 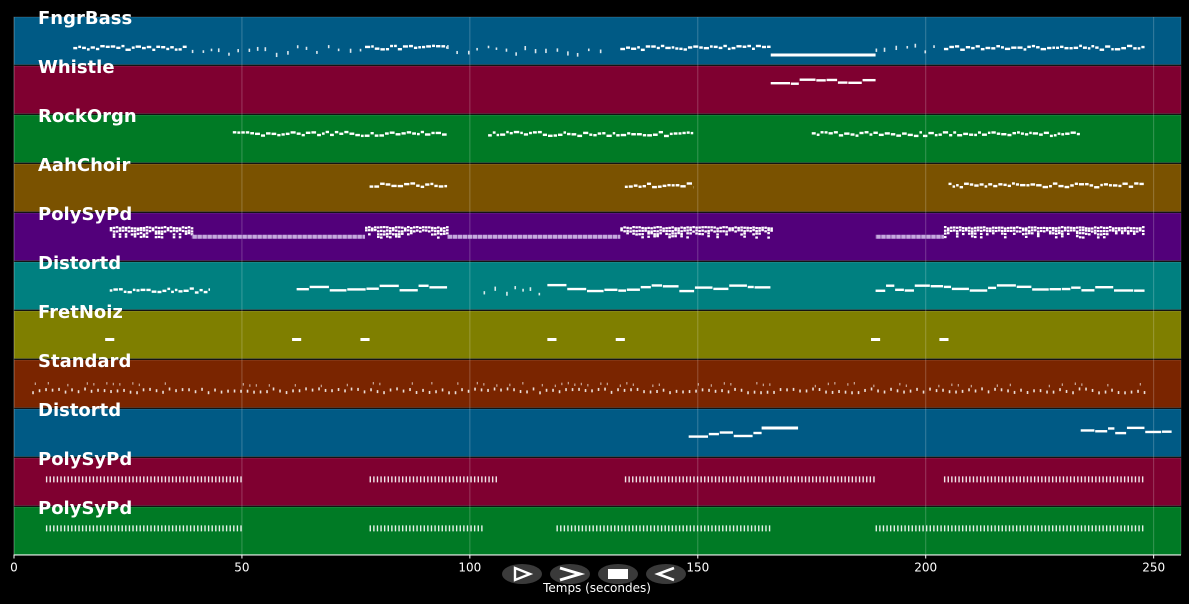 I want to click on stop-icon, so click(x=618, y=574).